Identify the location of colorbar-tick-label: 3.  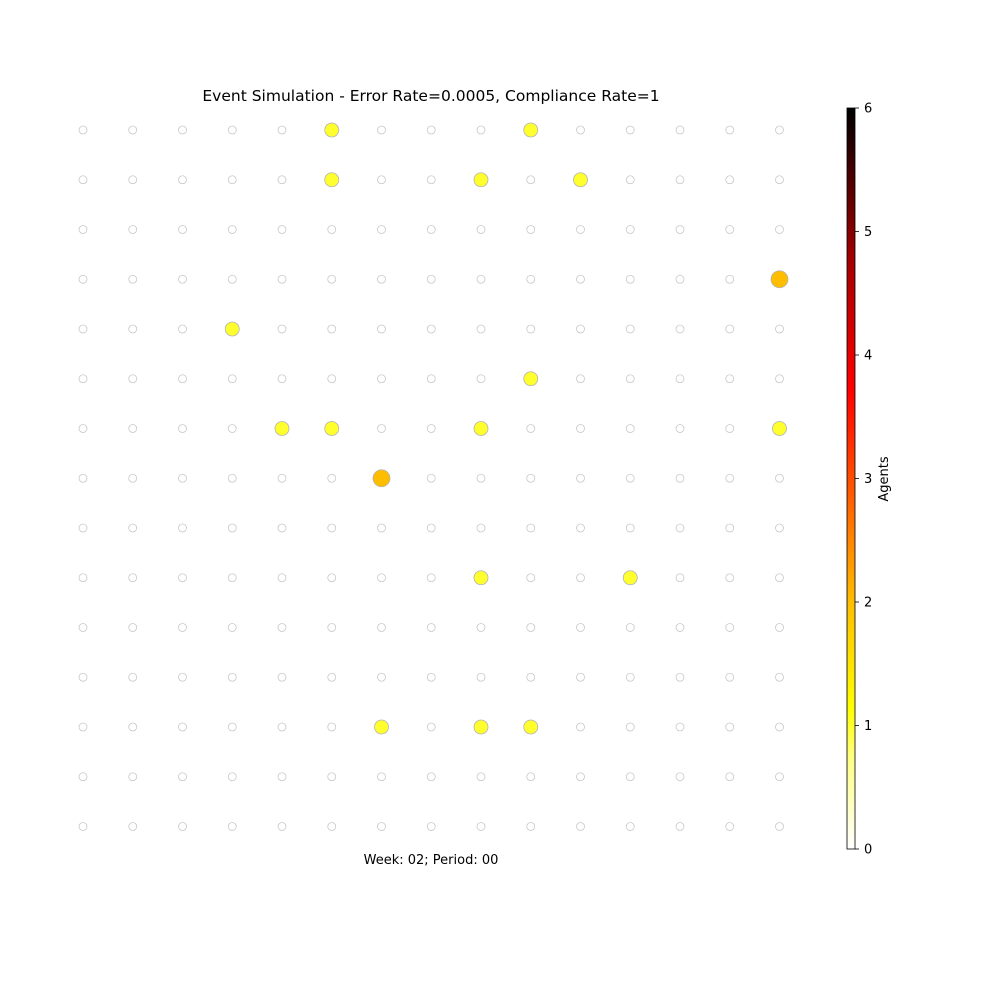
(868, 479).